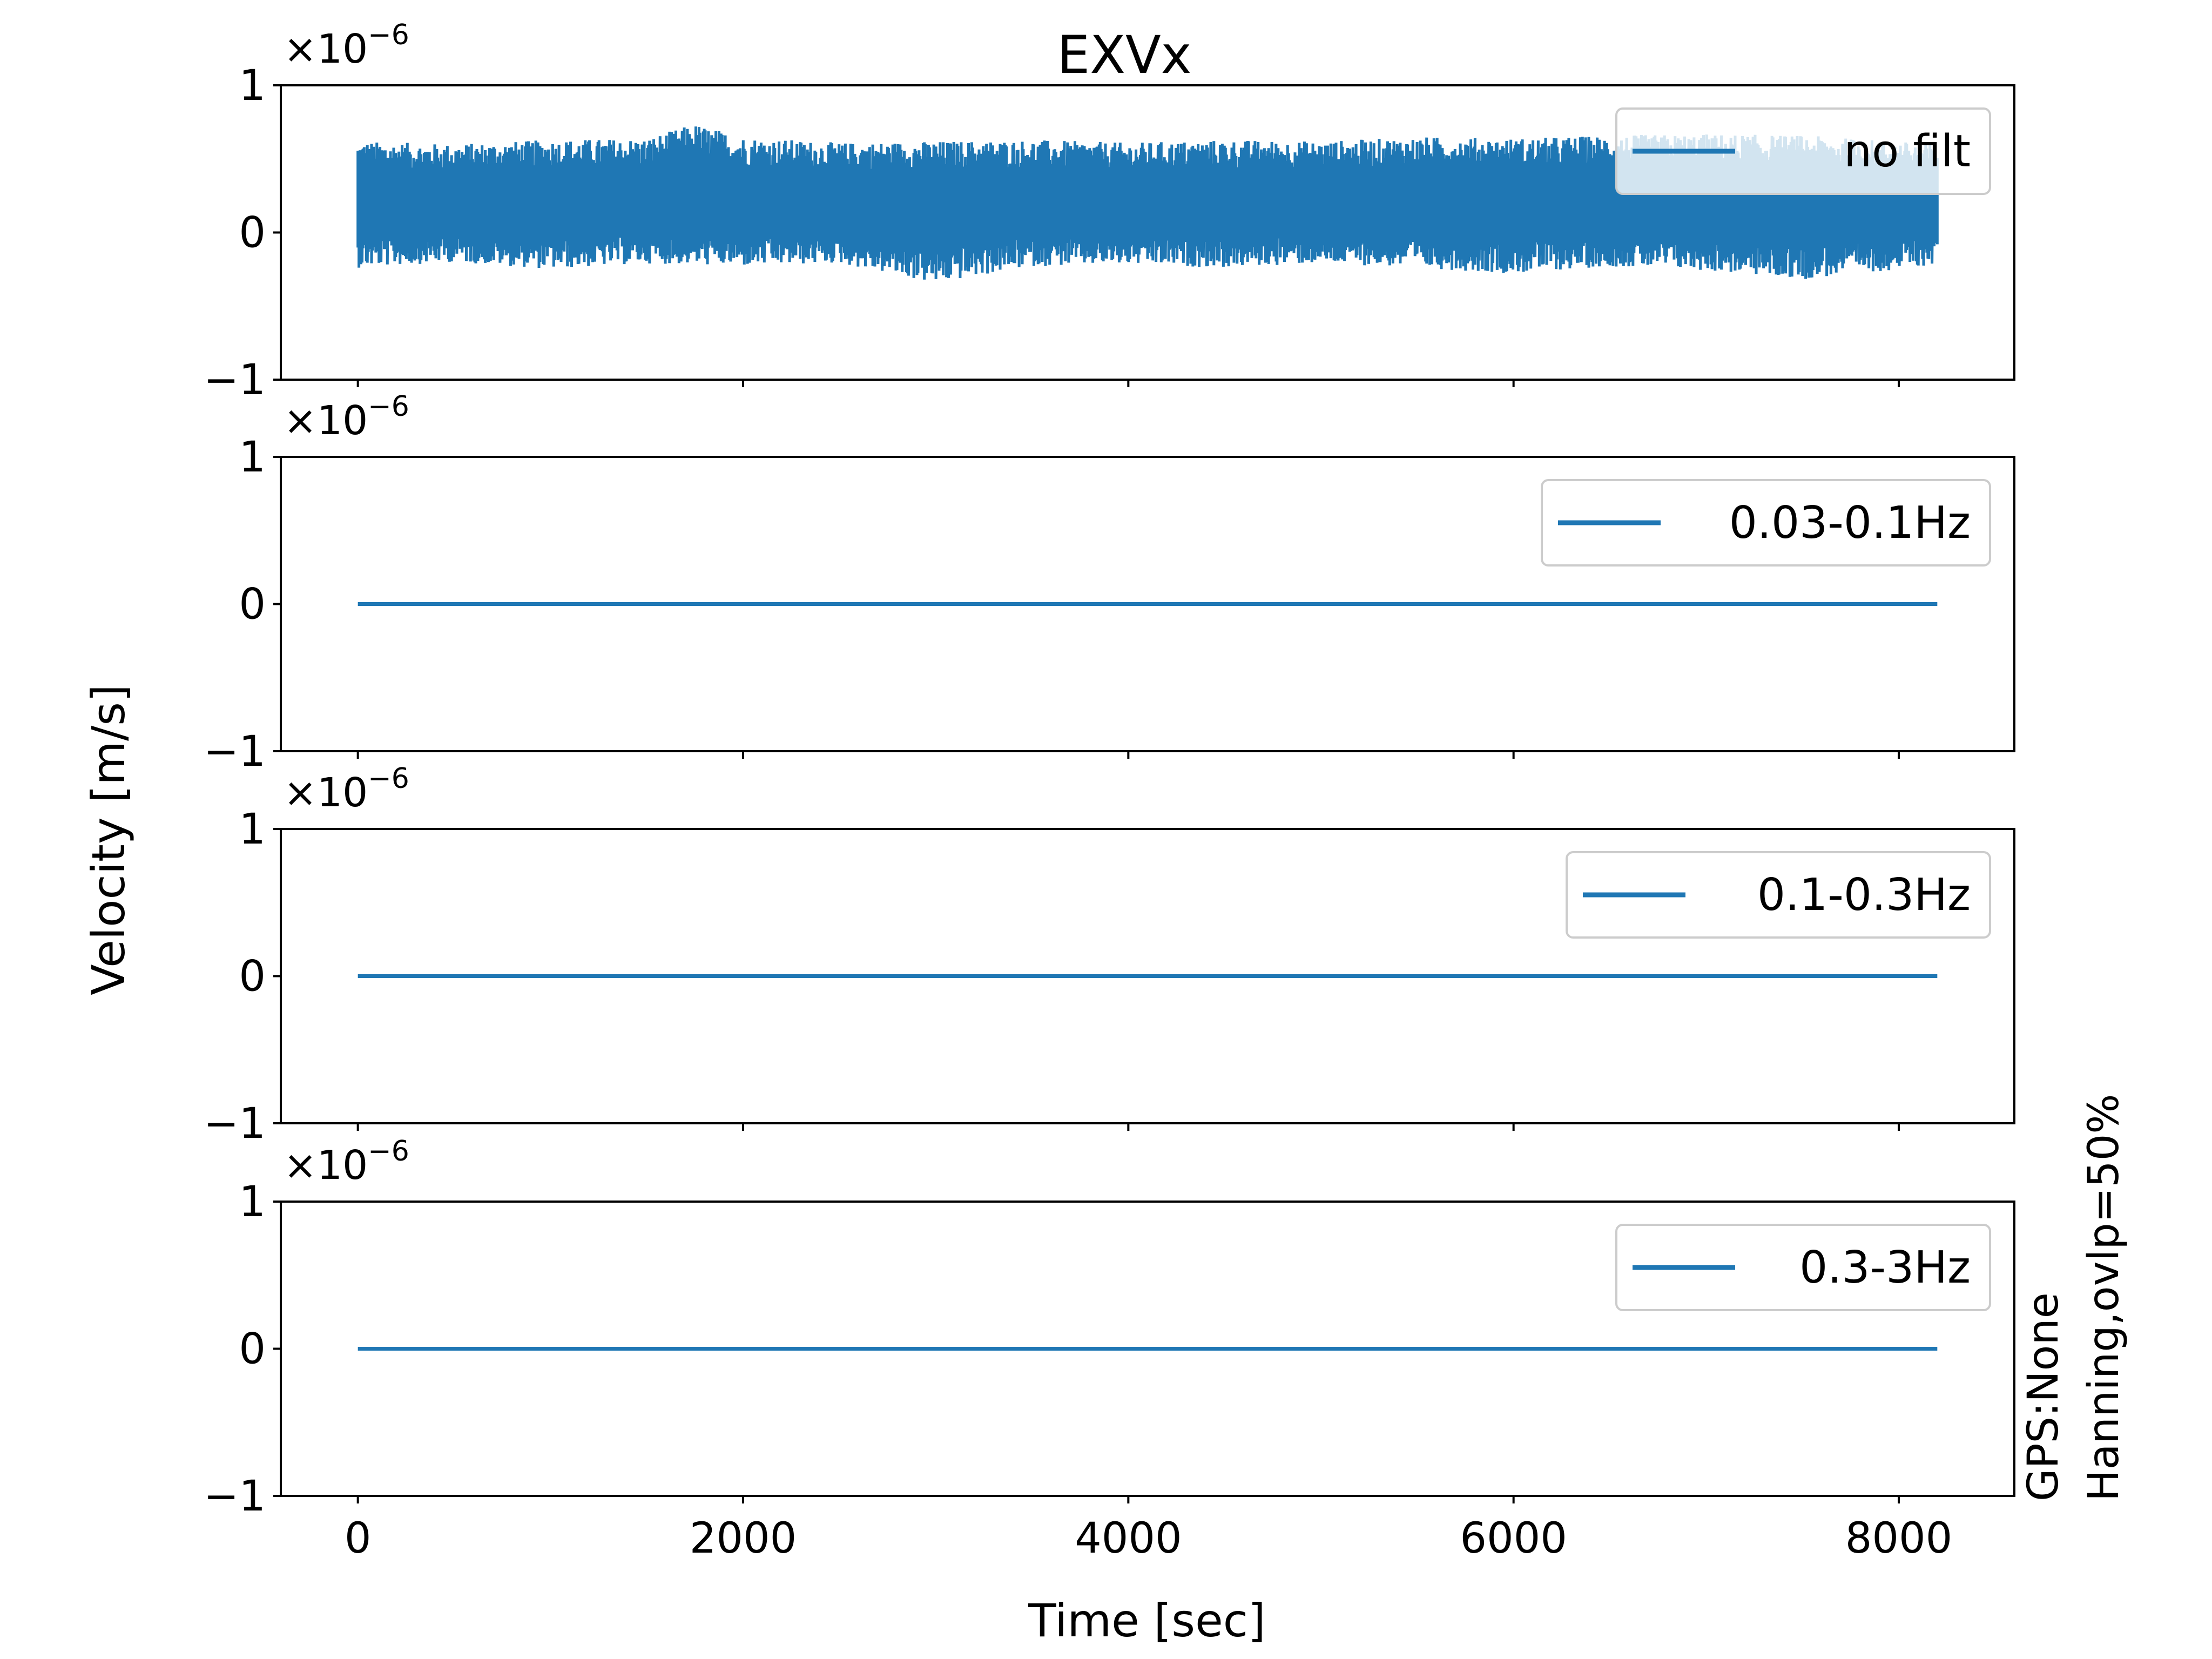  I want to click on x-tick-label: 0, so click(358, 1538).